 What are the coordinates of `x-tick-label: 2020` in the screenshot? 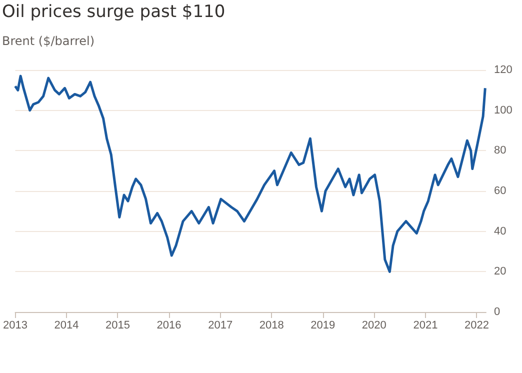 It's located at (374, 326).